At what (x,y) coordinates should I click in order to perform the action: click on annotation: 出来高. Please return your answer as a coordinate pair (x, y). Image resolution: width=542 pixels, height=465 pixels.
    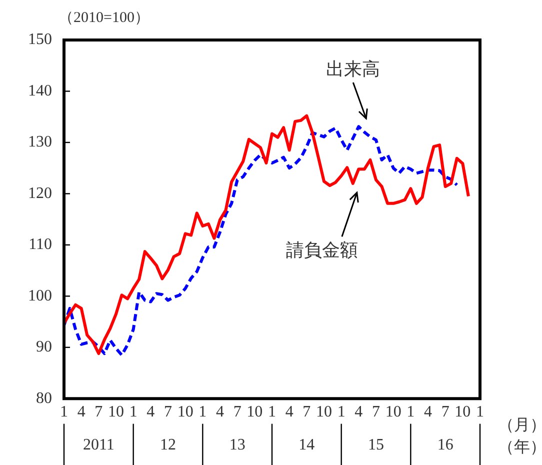
    Looking at the image, I should click on (353, 69).